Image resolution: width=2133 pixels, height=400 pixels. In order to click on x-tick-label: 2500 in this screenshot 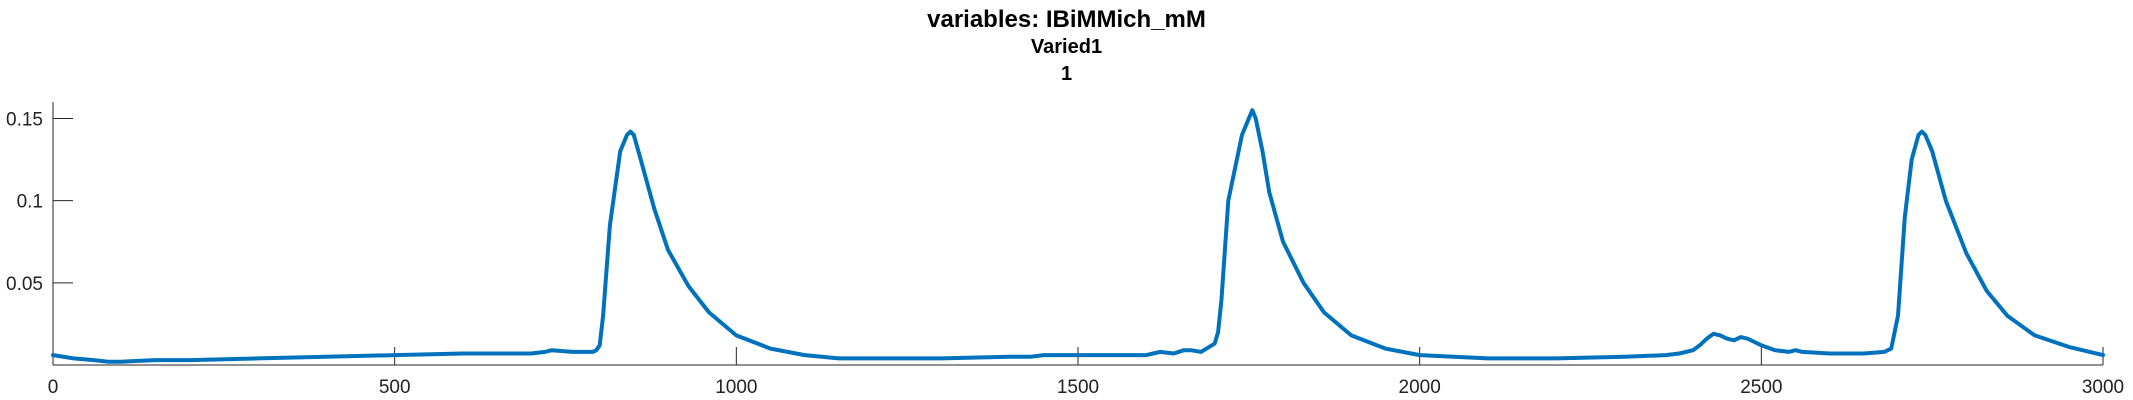, I will do `click(1761, 387)`.